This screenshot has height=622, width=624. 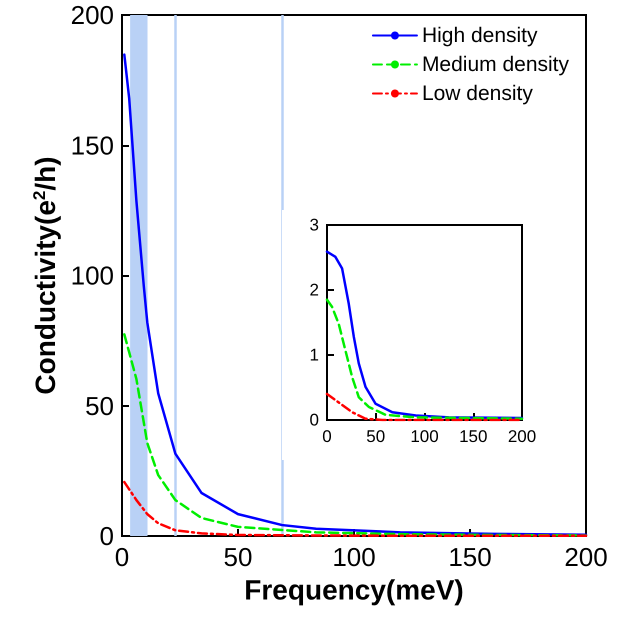 I want to click on y-tick-label: 50, so click(x=99, y=405).